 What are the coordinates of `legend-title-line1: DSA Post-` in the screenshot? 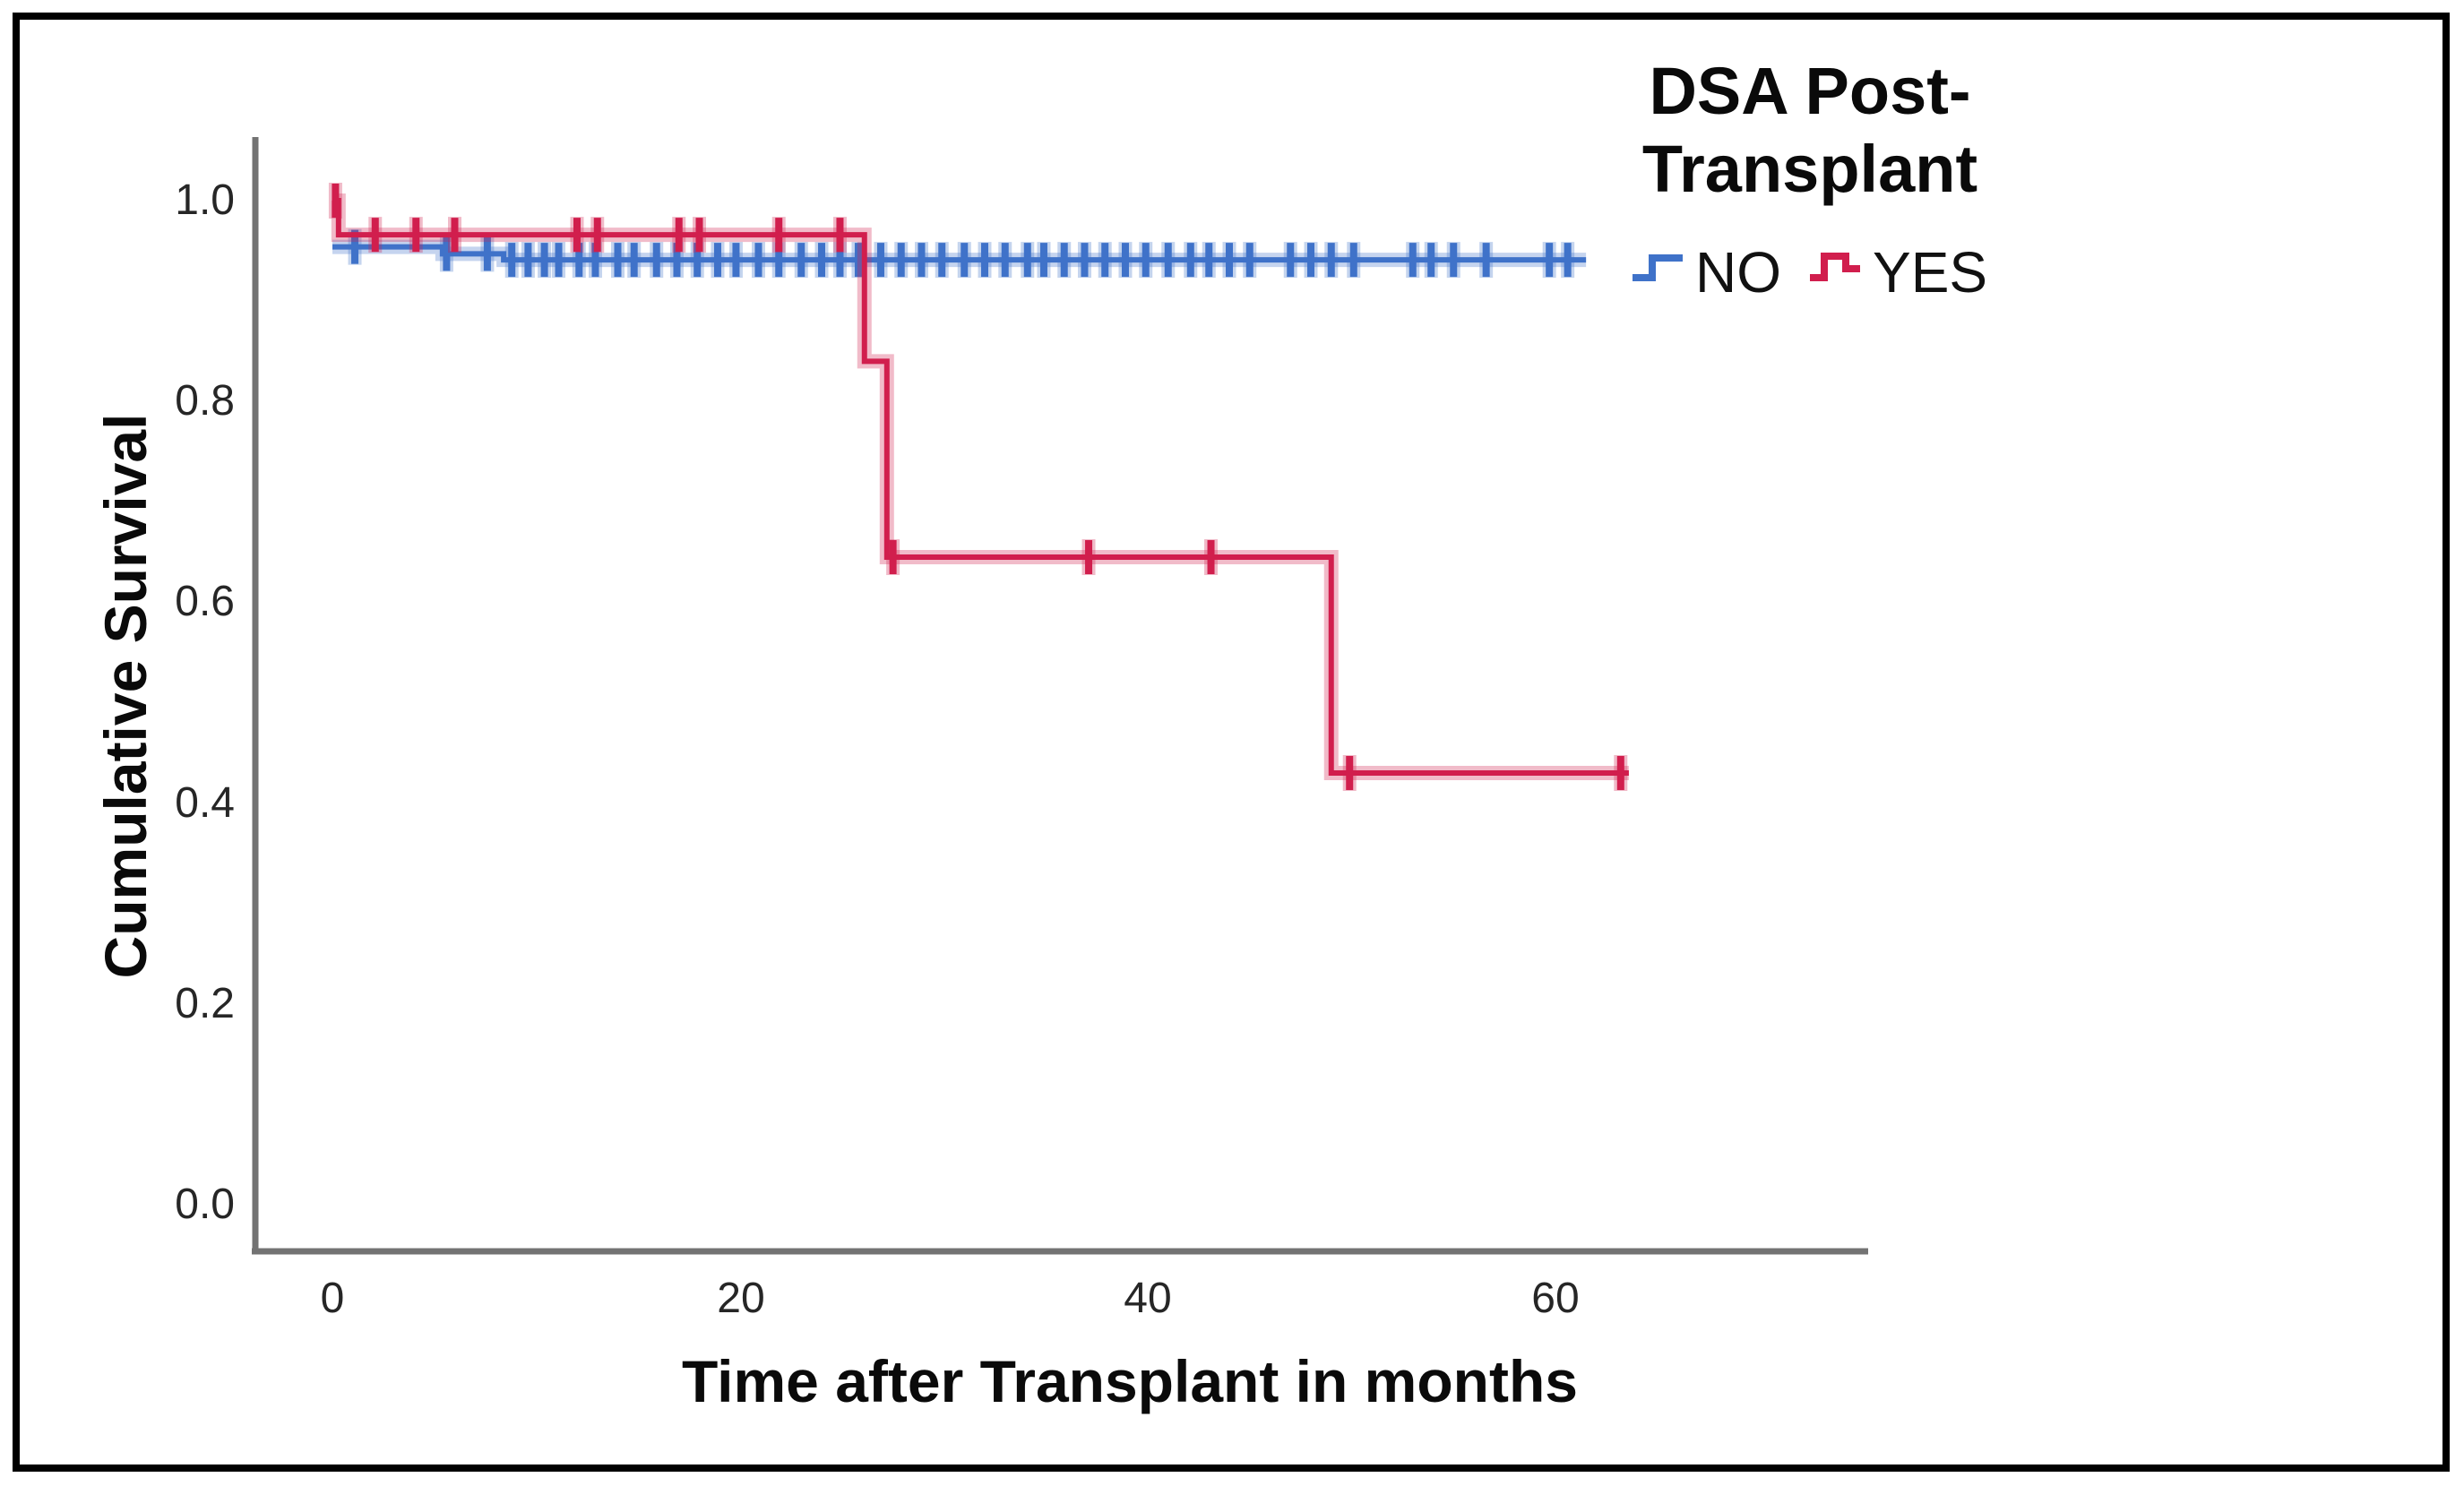 It's located at (1810, 91).